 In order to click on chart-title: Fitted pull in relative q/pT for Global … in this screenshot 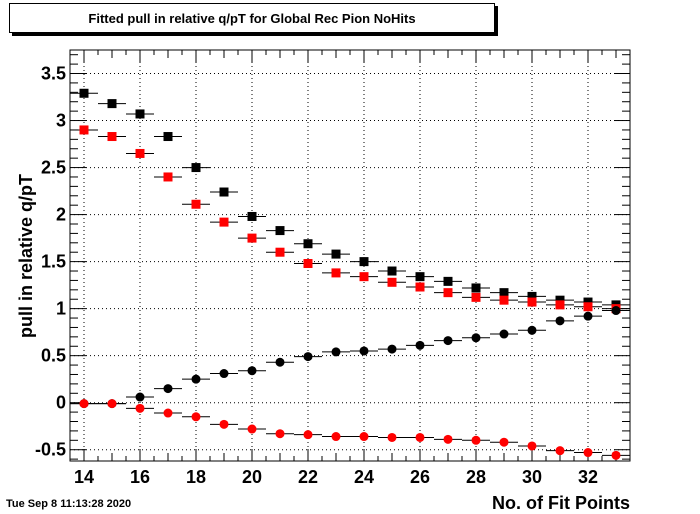, I will do `click(252, 18)`.